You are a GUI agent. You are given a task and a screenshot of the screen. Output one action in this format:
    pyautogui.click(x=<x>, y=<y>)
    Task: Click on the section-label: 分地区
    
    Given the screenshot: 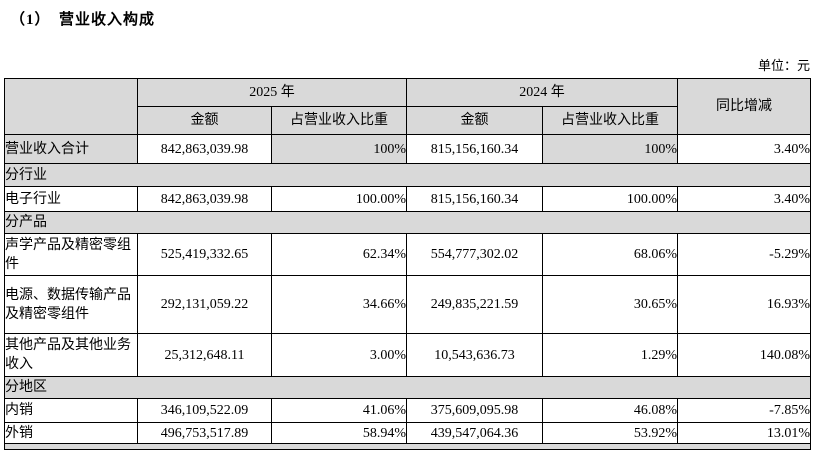 What is the action you would take?
    pyautogui.click(x=407, y=387)
    